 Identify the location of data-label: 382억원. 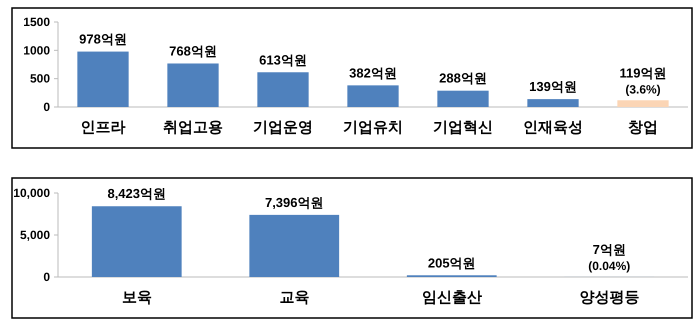
(373, 72).